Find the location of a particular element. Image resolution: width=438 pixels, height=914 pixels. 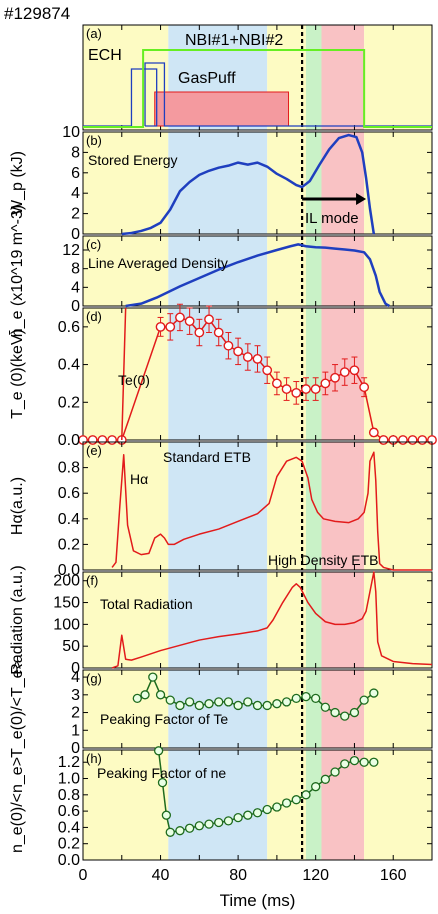

standard-etb-label: Standard ETB is located at coordinates (207, 457).